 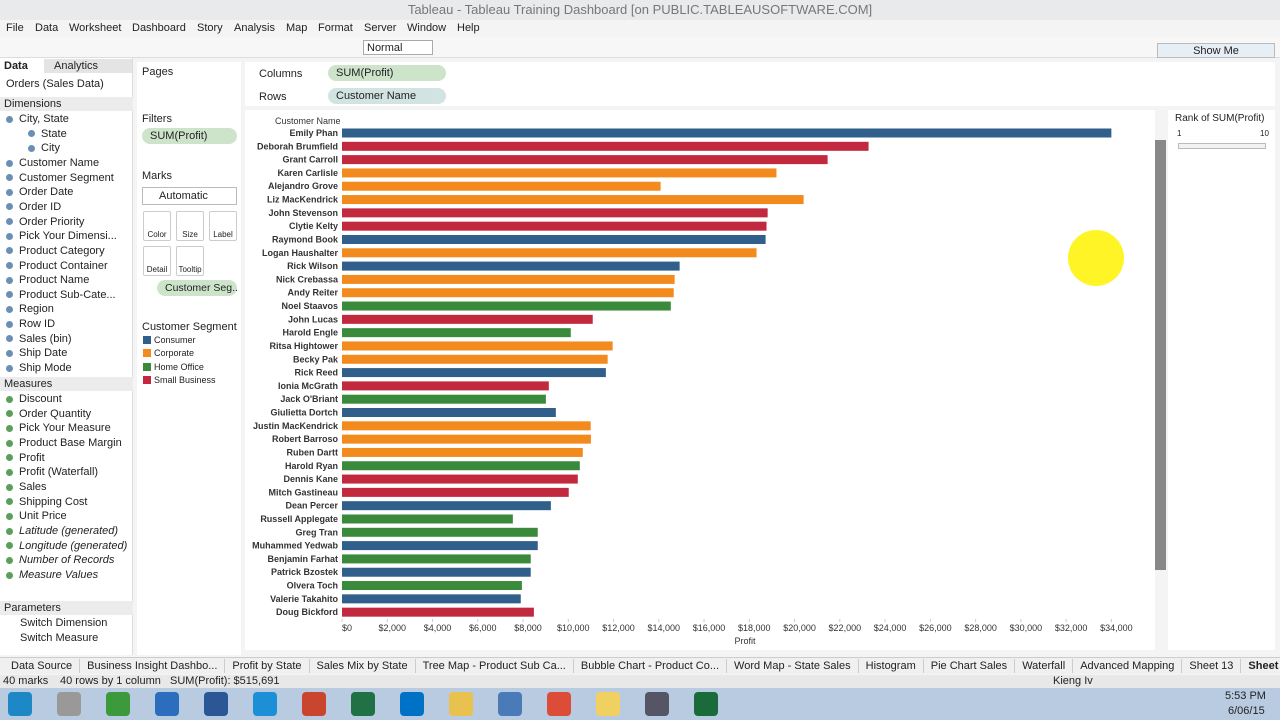 What do you see at coordinates (157, 261) in the screenshot?
I see `mark-button: Detail` at bounding box center [157, 261].